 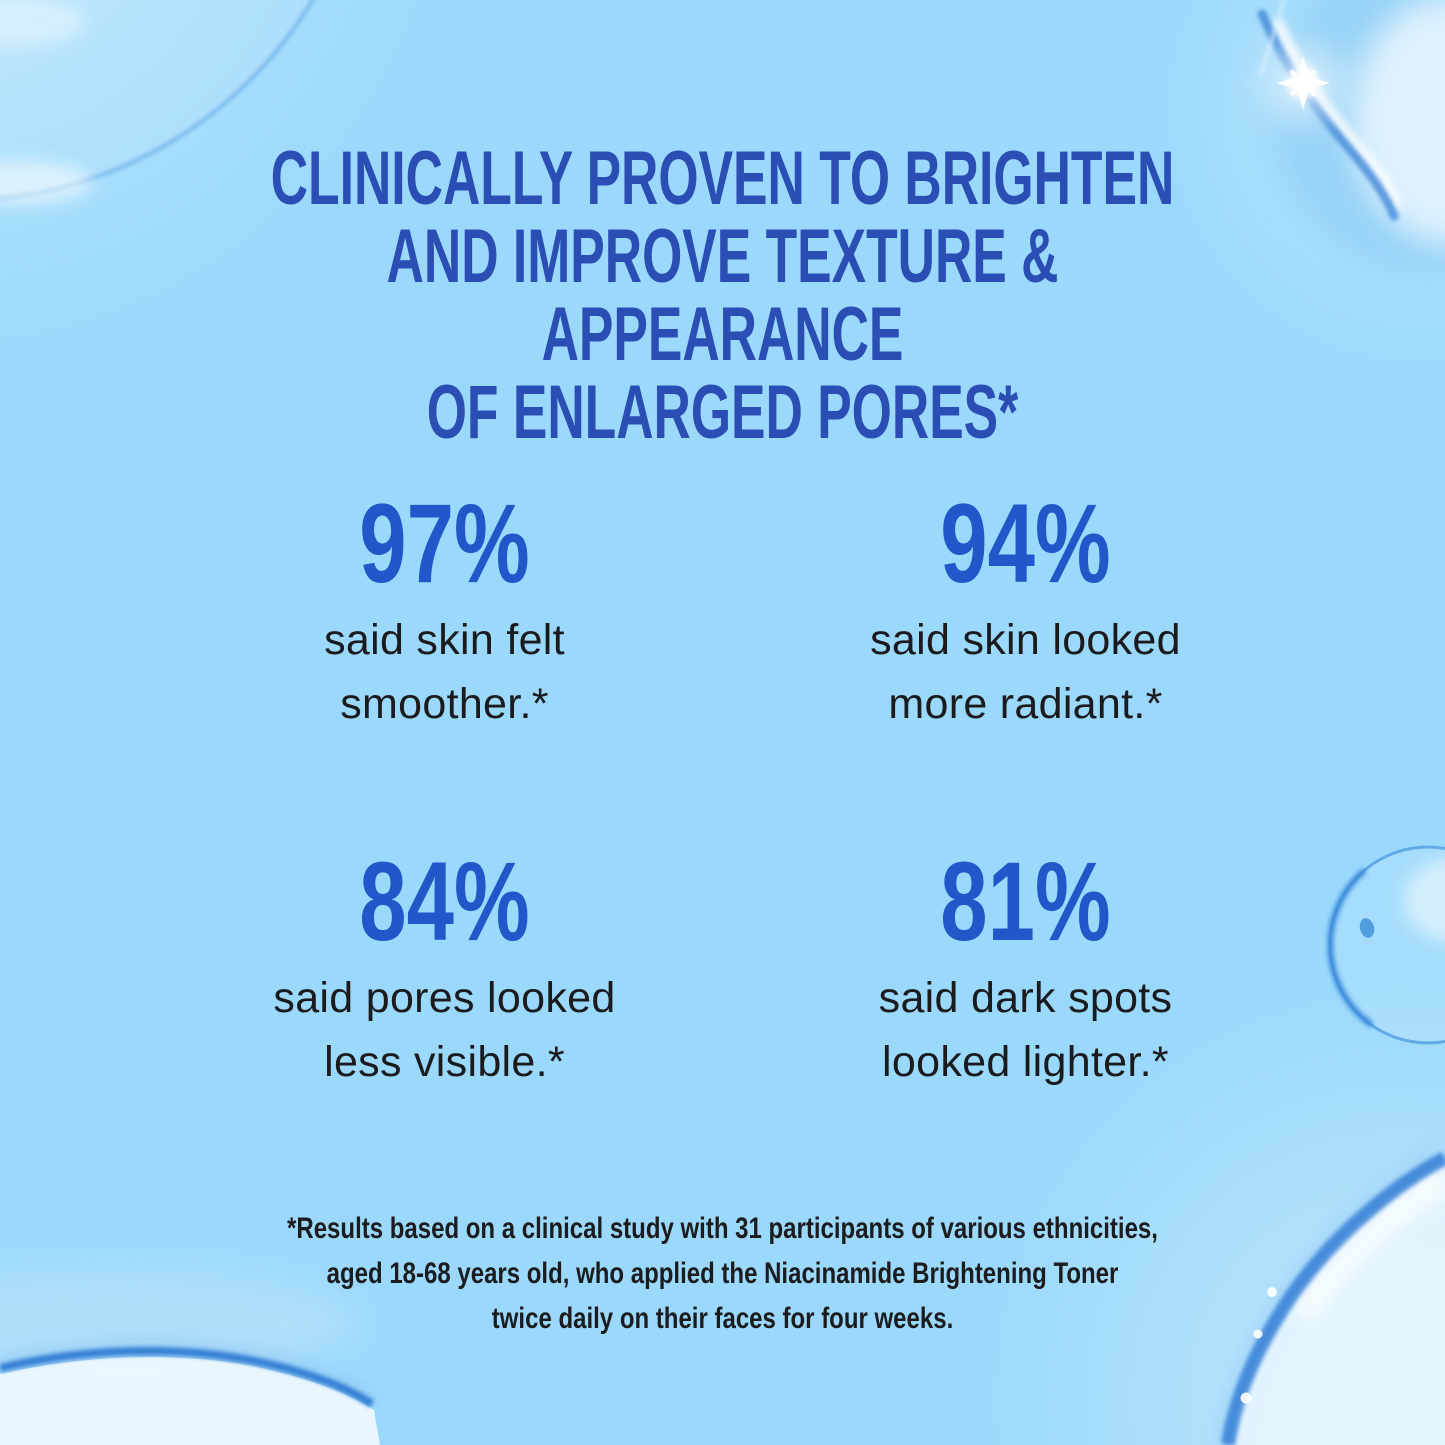 I want to click on stat-dark-spots: 81% said dark spots looked lighter.*, so click(x=1025, y=970).